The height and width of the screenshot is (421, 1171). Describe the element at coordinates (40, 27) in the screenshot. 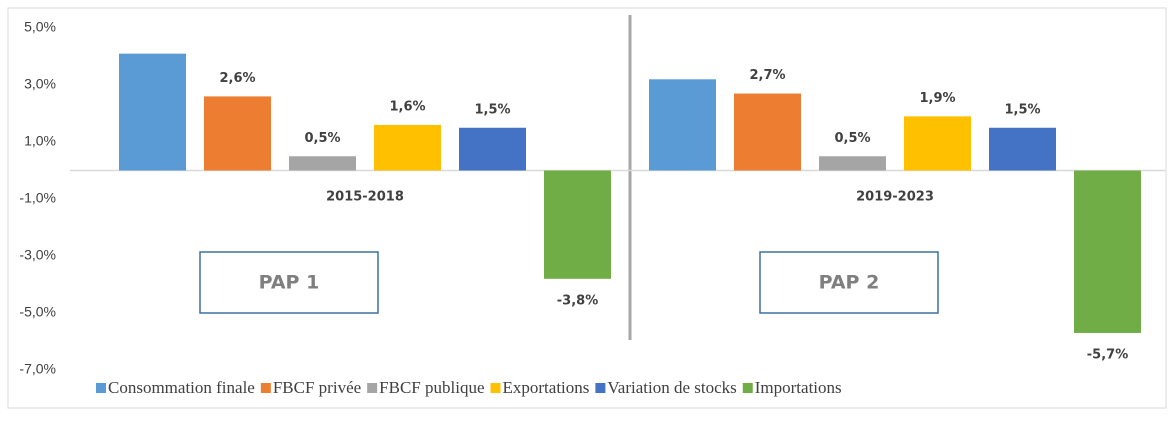

I see `y-tick-label: 5,0%` at that location.